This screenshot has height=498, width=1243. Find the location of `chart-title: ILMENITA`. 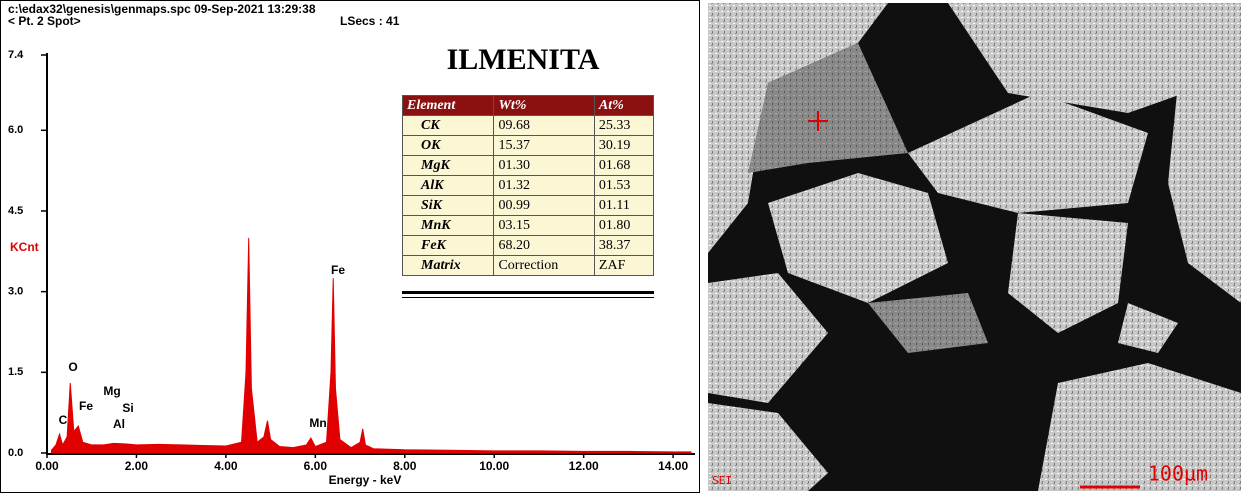

chart-title: ILMENITA is located at coordinates (523, 59).